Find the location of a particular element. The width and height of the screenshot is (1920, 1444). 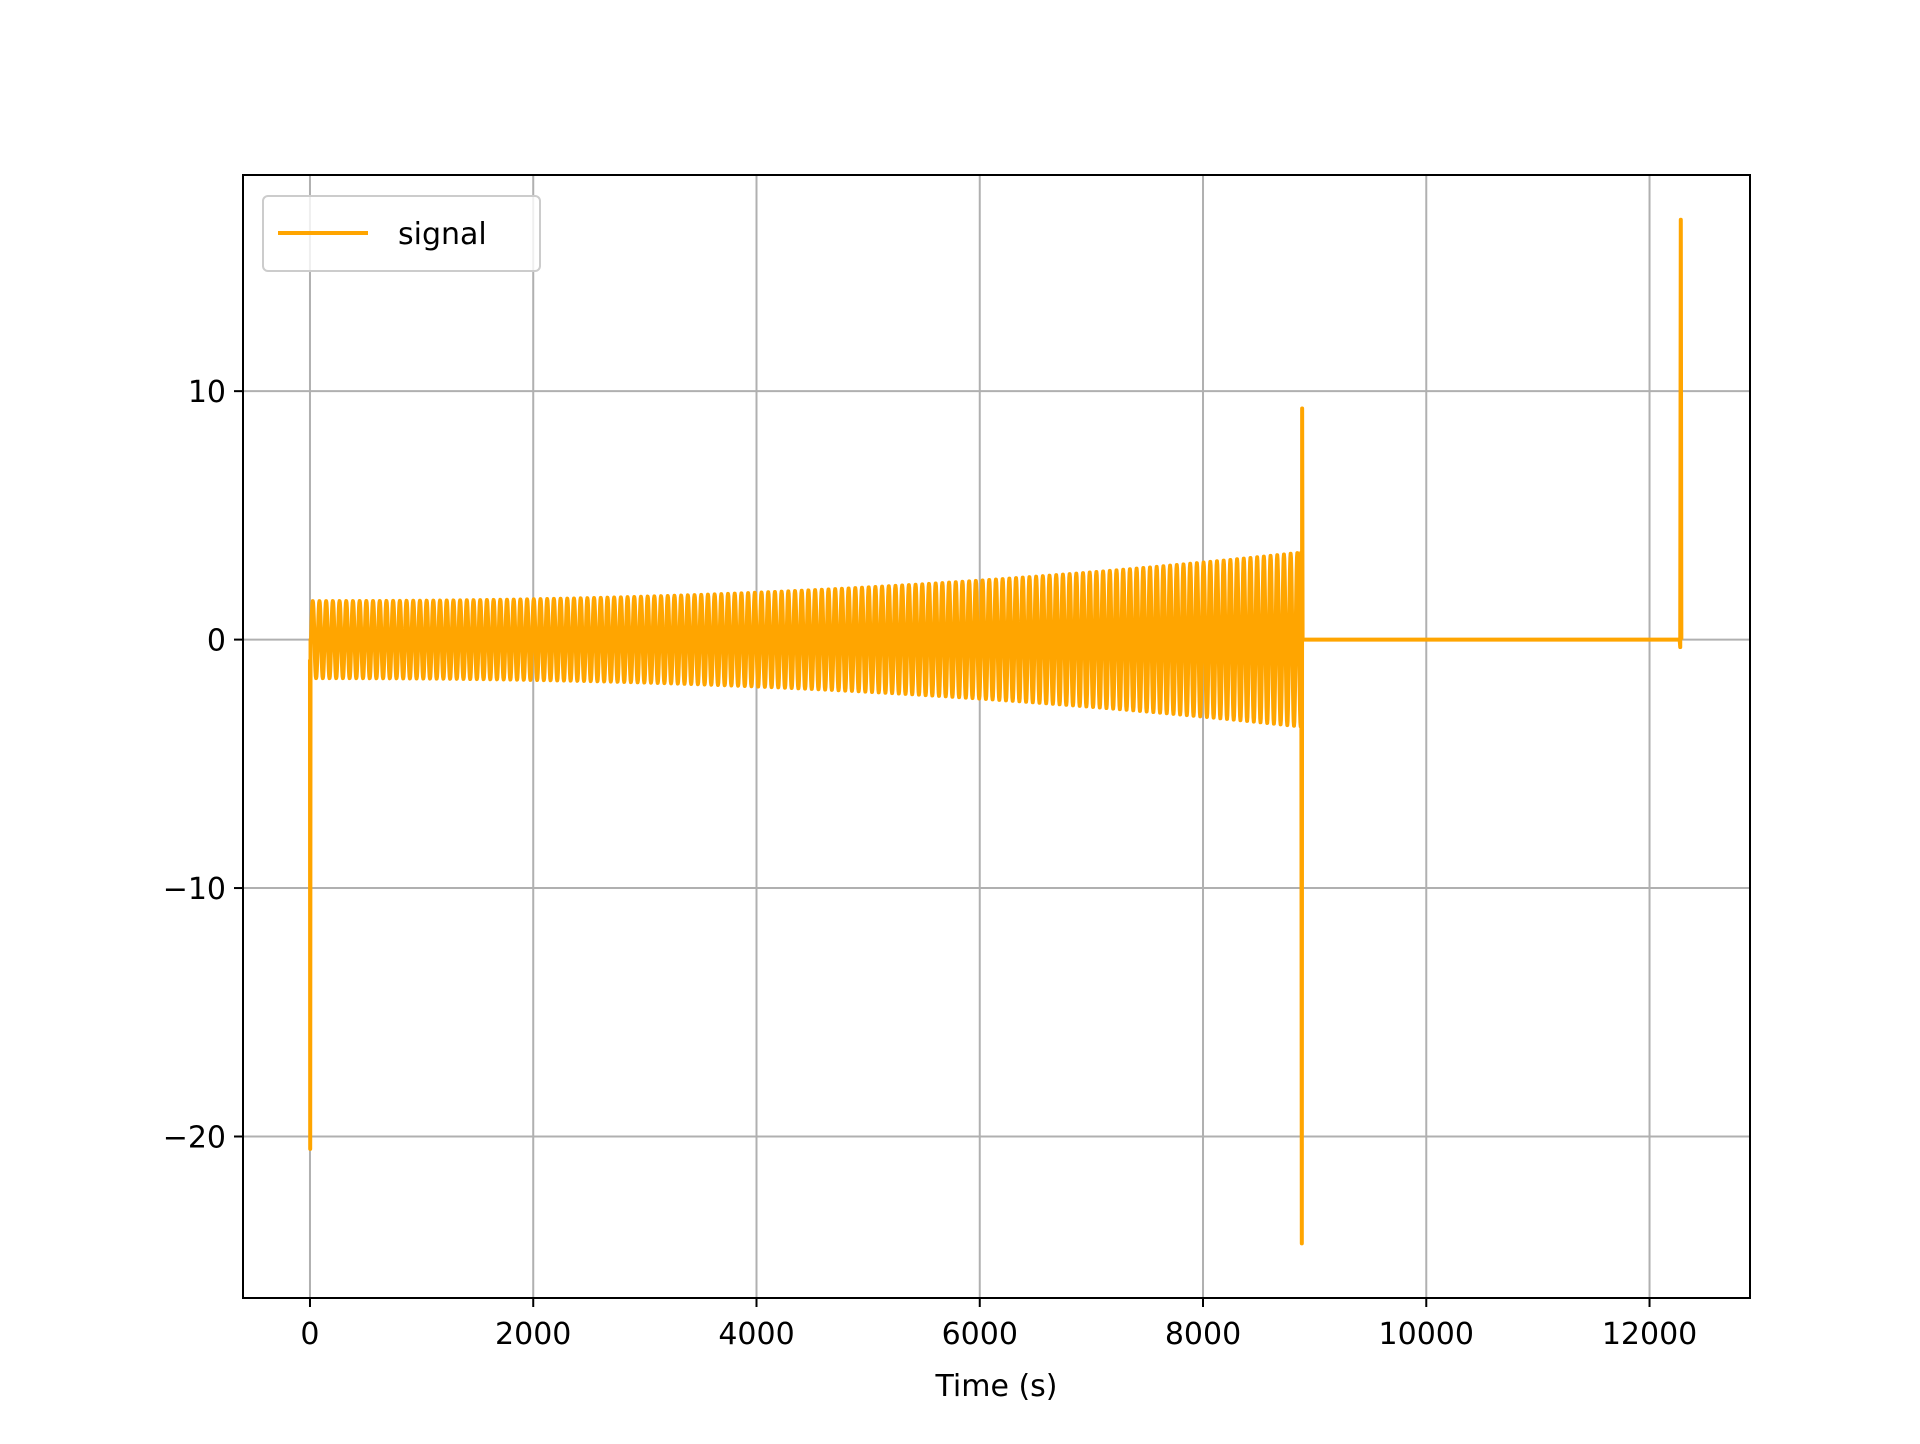

y-tick-label: 10 is located at coordinates (207, 392).